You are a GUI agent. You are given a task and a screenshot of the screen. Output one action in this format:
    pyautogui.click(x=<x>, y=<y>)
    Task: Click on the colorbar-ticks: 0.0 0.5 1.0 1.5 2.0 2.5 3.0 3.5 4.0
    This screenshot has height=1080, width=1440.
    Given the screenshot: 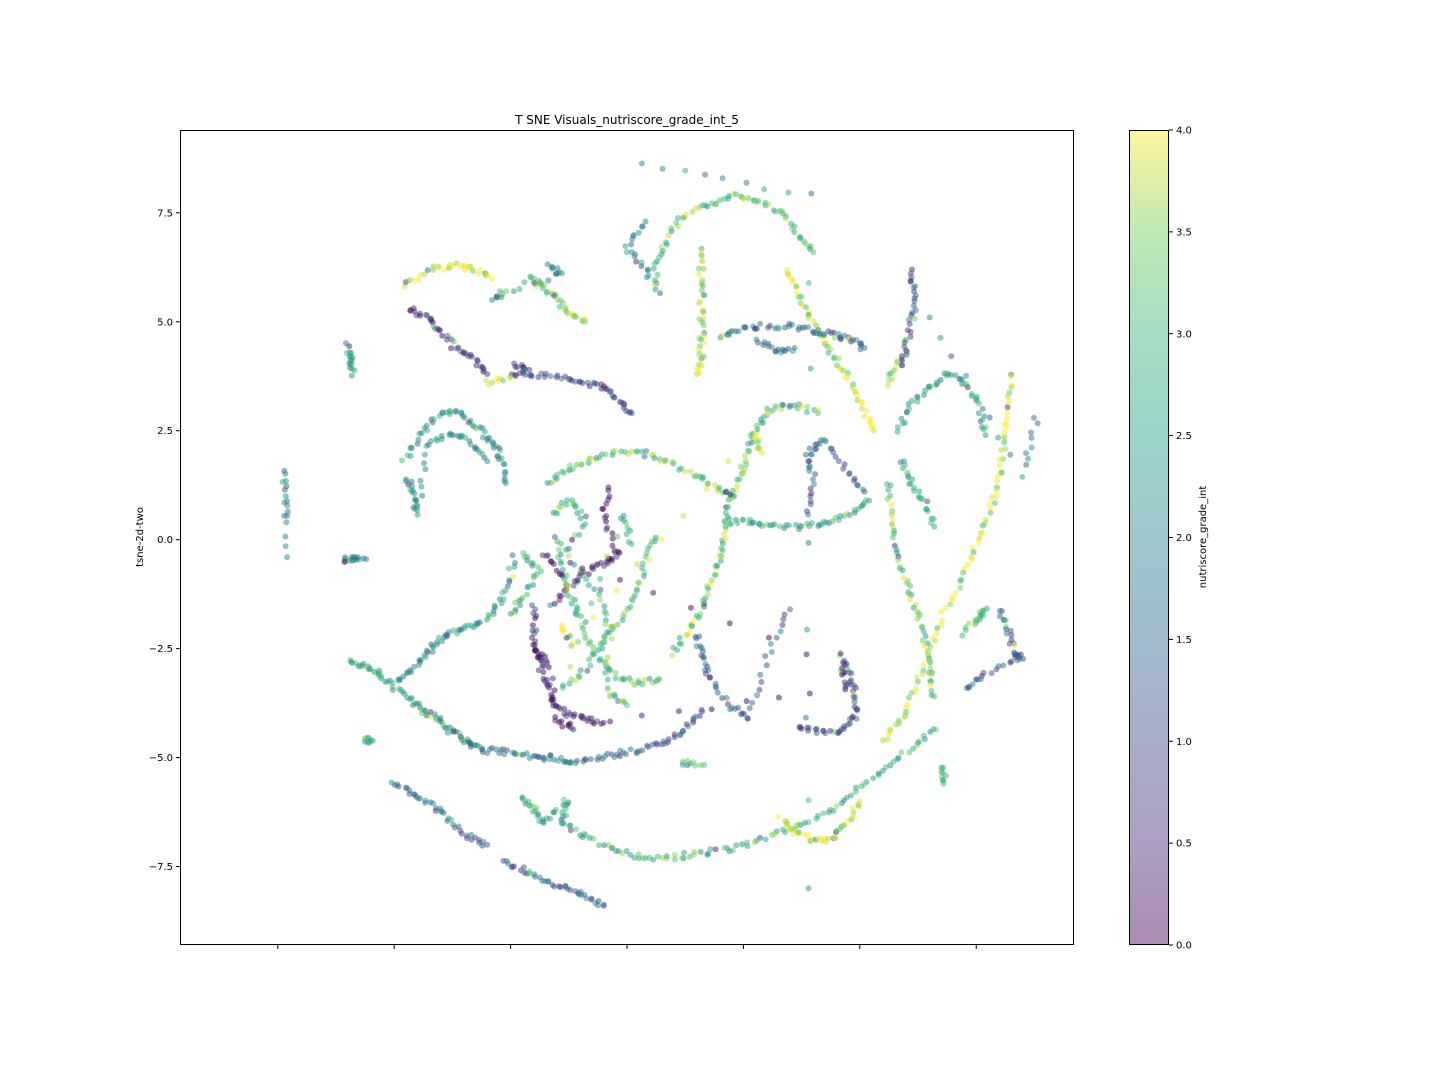 What is the action you would take?
    pyautogui.click(x=1180, y=539)
    